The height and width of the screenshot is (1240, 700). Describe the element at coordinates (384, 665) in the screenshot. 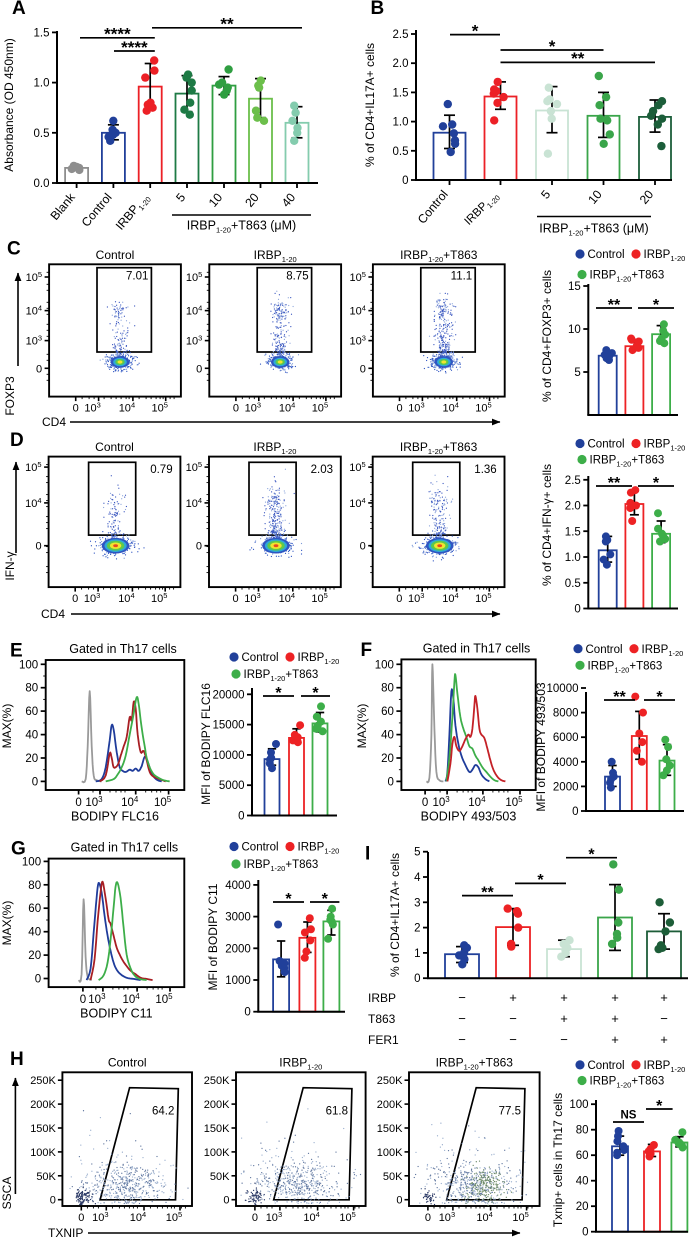

I see `svg-text: 100` at that location.